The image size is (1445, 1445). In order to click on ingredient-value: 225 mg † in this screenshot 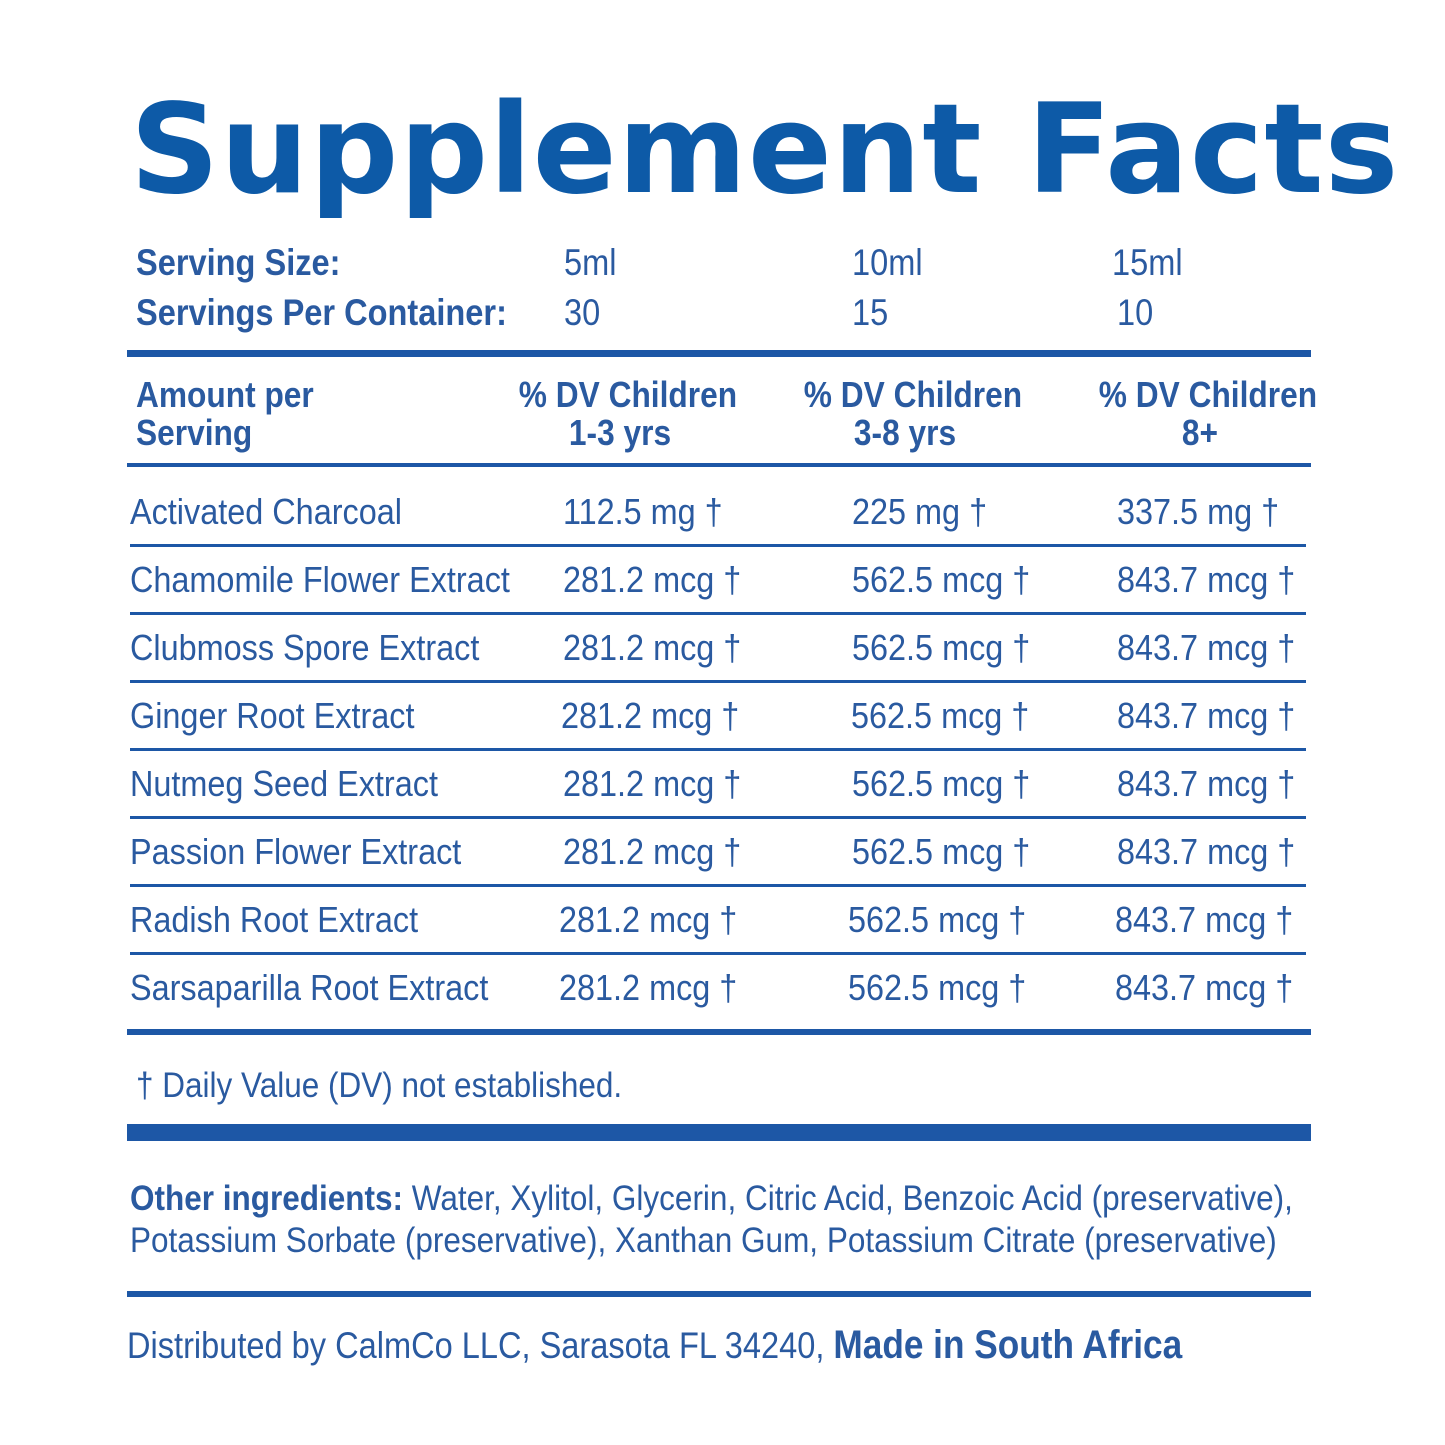, I will do `click(920, 511)`.